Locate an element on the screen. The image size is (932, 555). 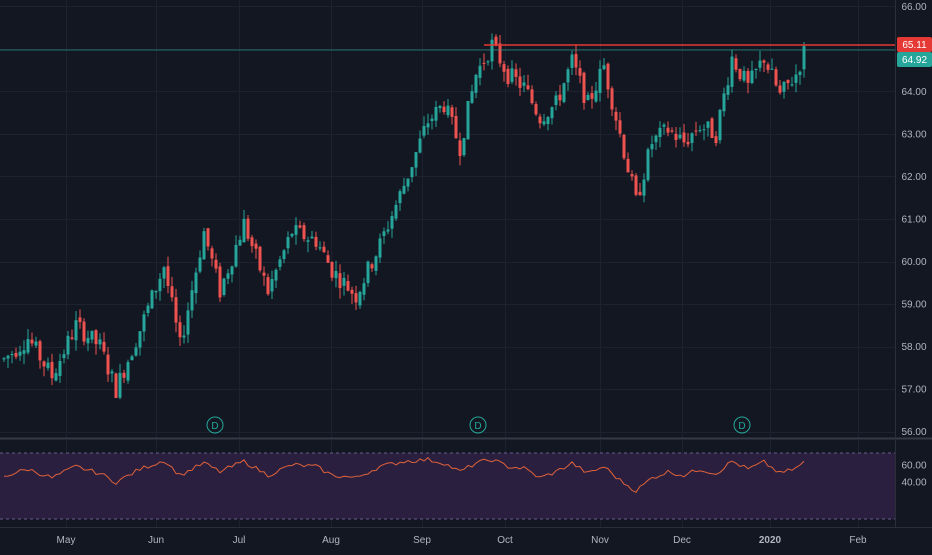
price-tick-label: 62.00 is located at coordinates (913, 177).